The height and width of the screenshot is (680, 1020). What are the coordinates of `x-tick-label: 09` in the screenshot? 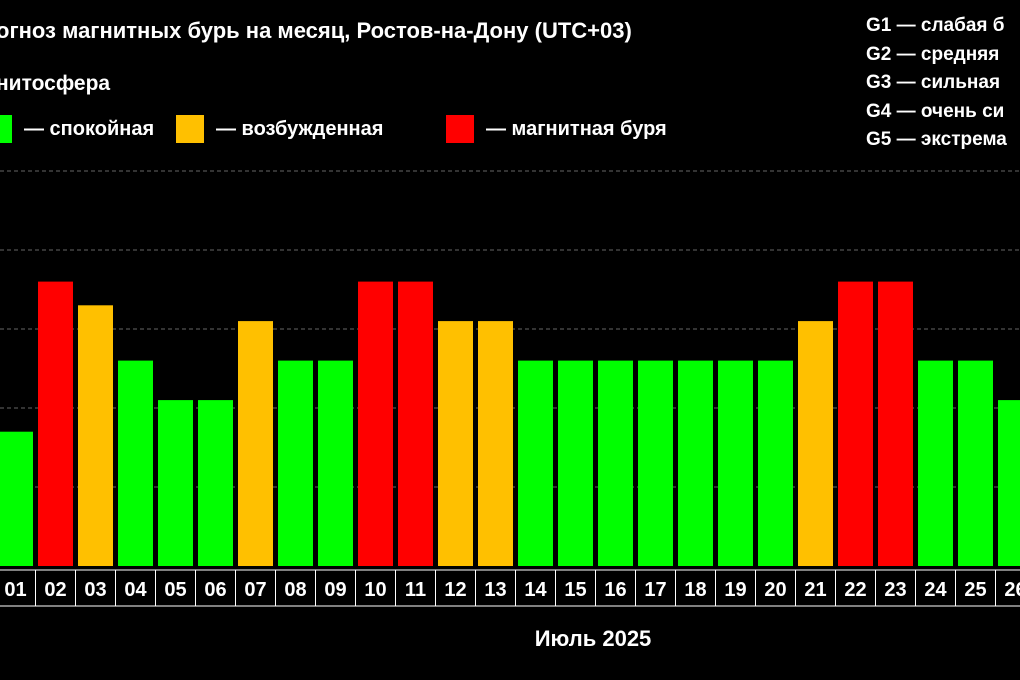 It's located at (335, 590).